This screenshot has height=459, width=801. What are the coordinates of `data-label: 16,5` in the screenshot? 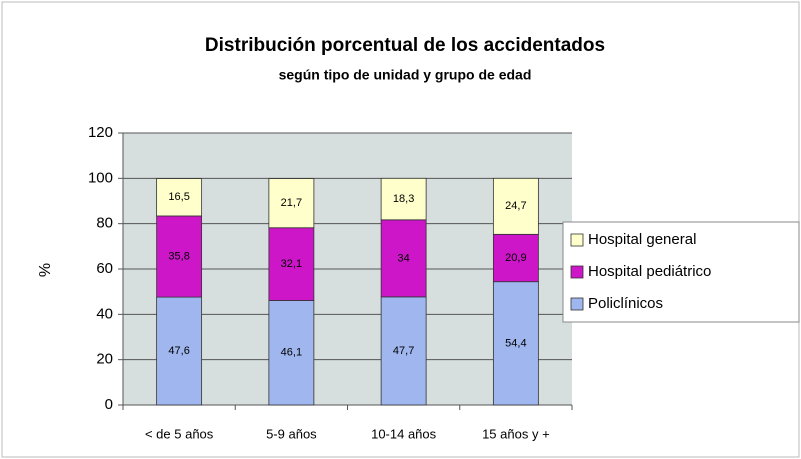 It's located at (178, 197).